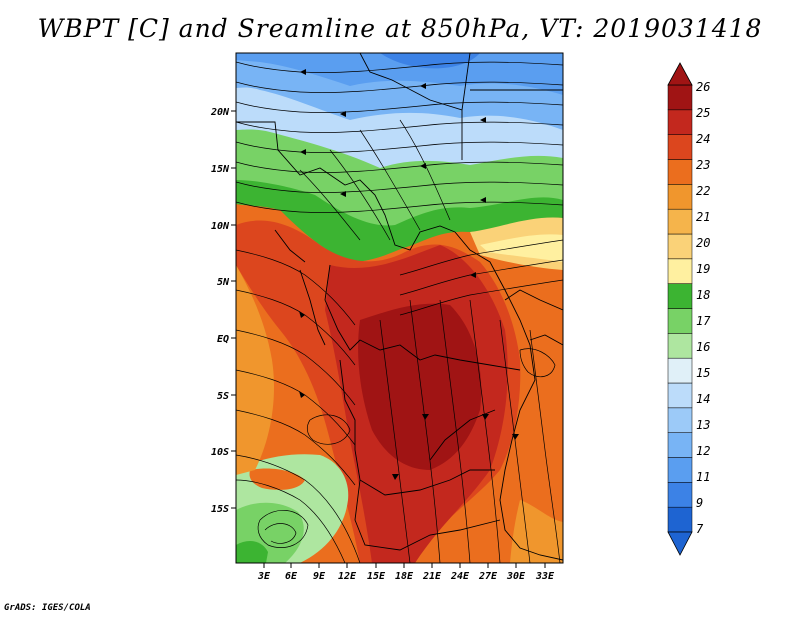  What do you see at coordinates (545, 576) in the screenshot?
I see `lon-label-33e: 33E` at bounding box center [545, 576].